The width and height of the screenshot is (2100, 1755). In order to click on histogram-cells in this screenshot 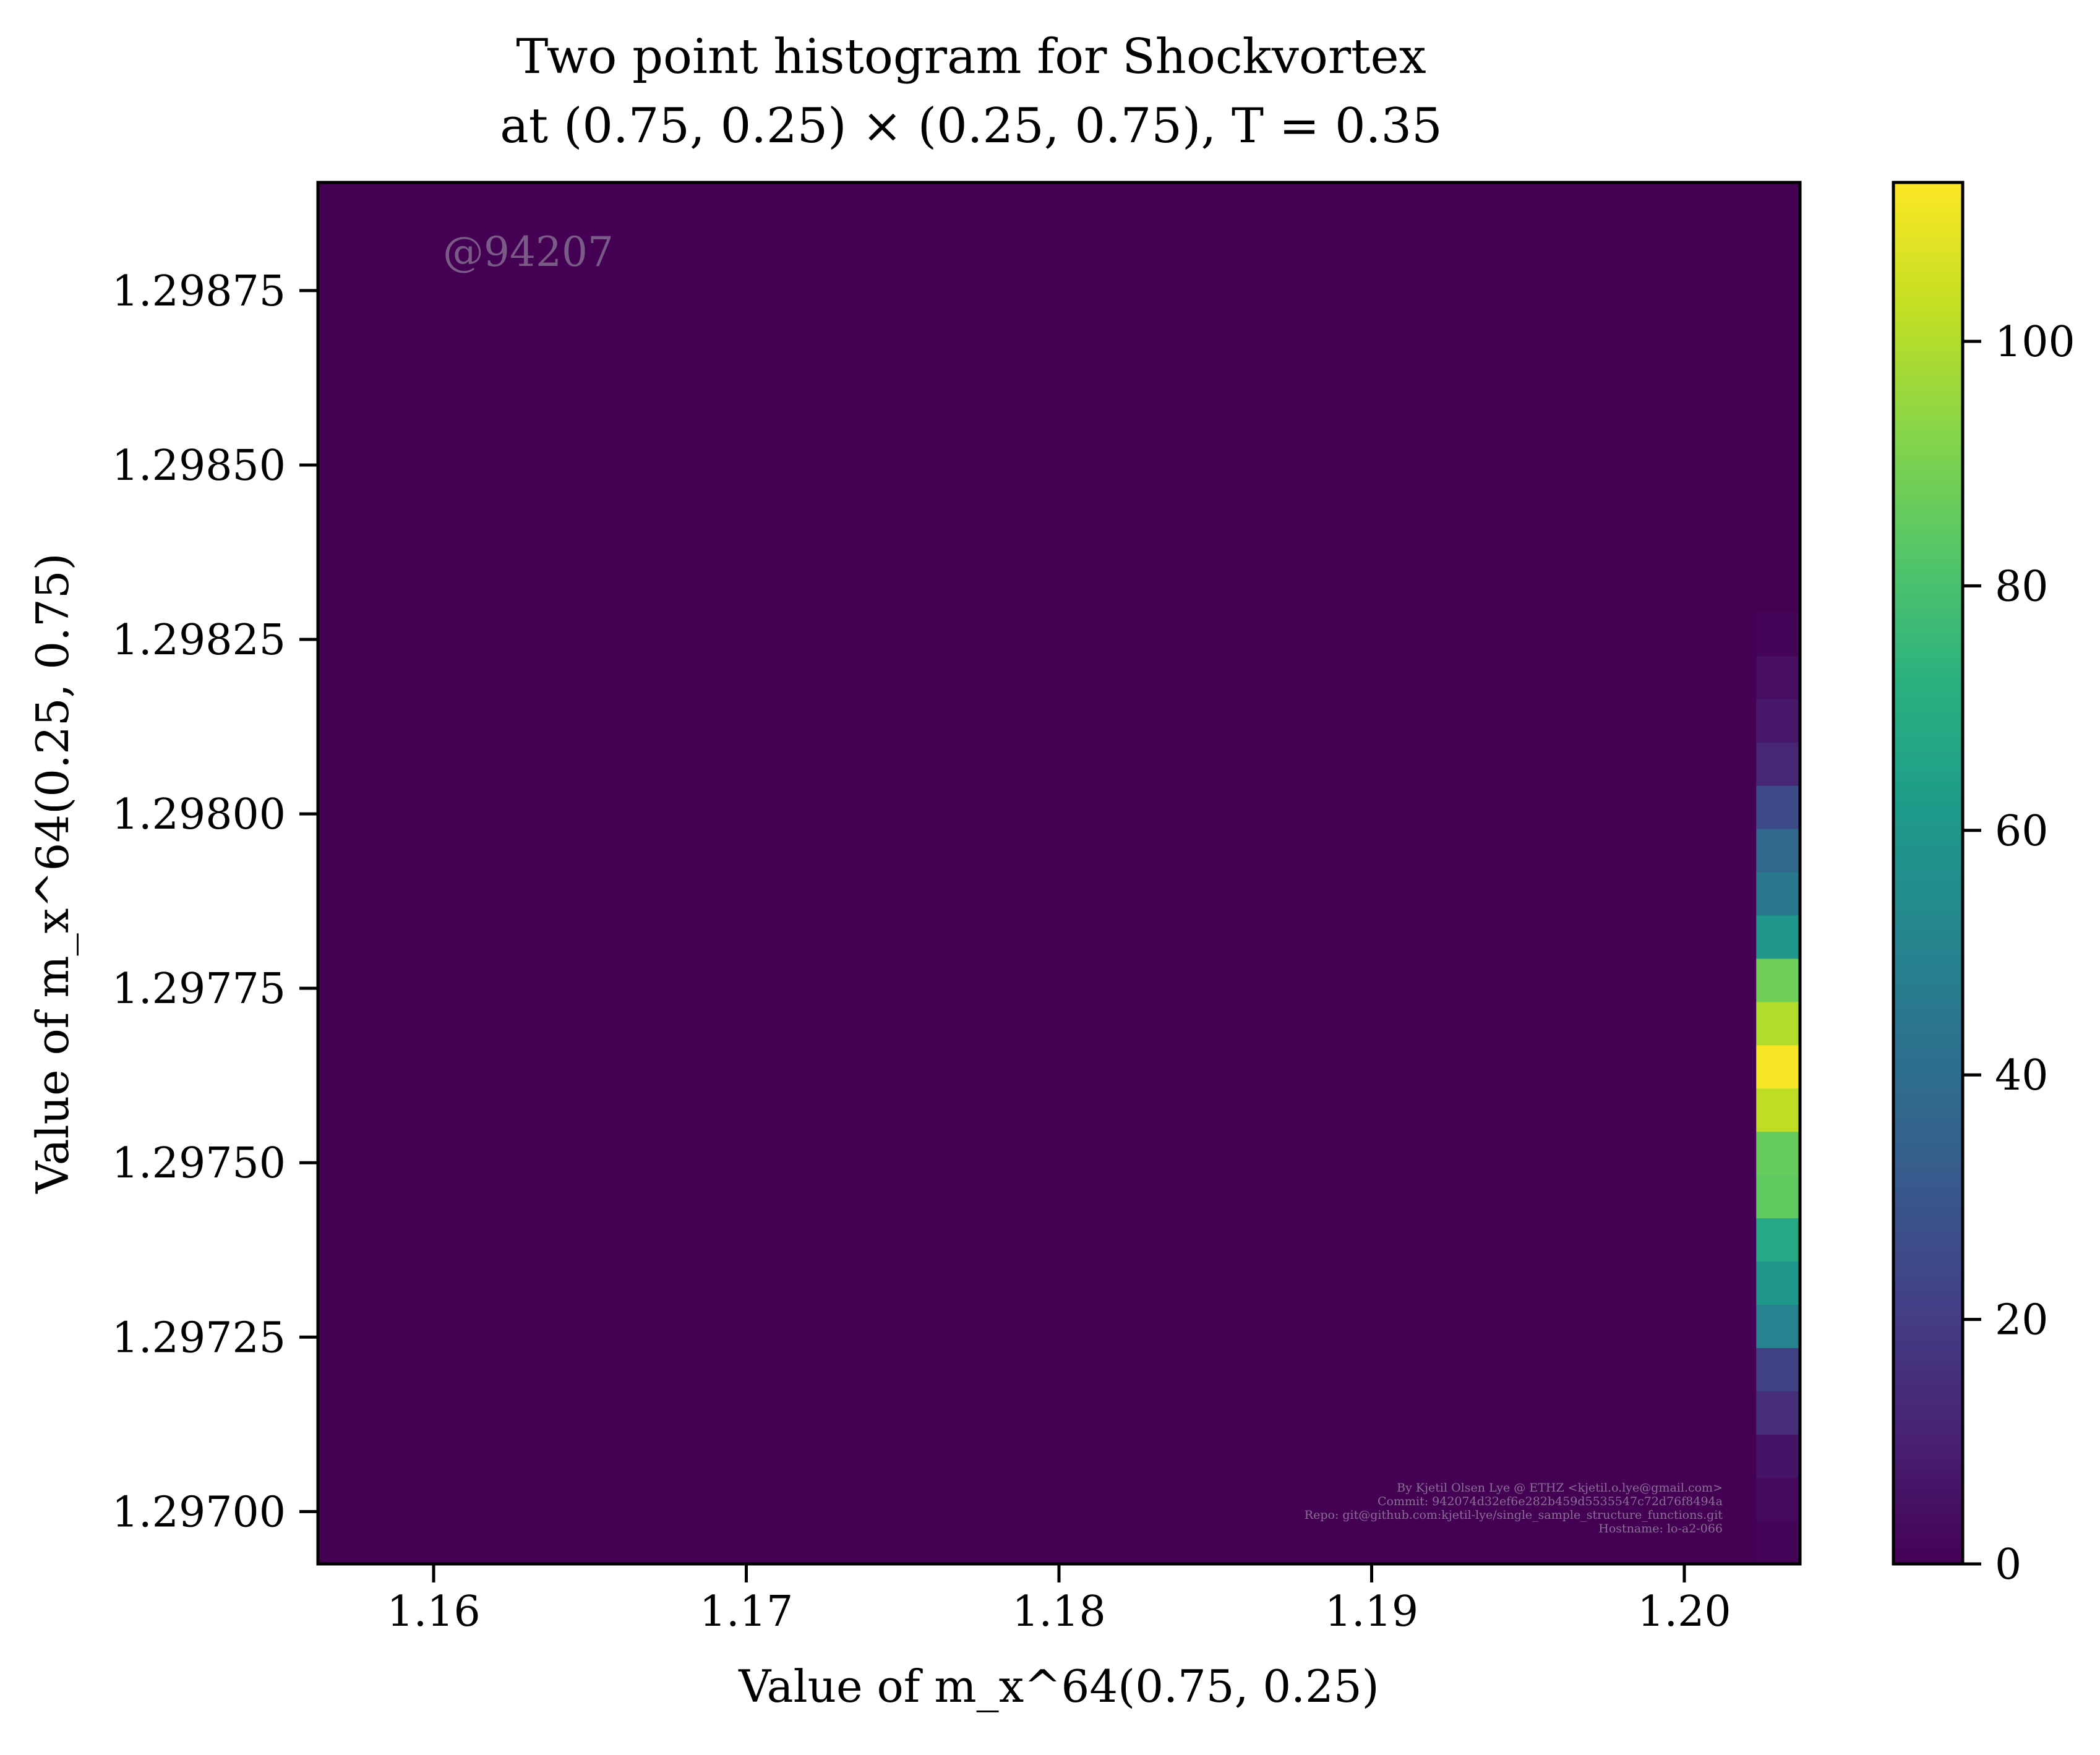, I will do `click(1778, 1088)`.